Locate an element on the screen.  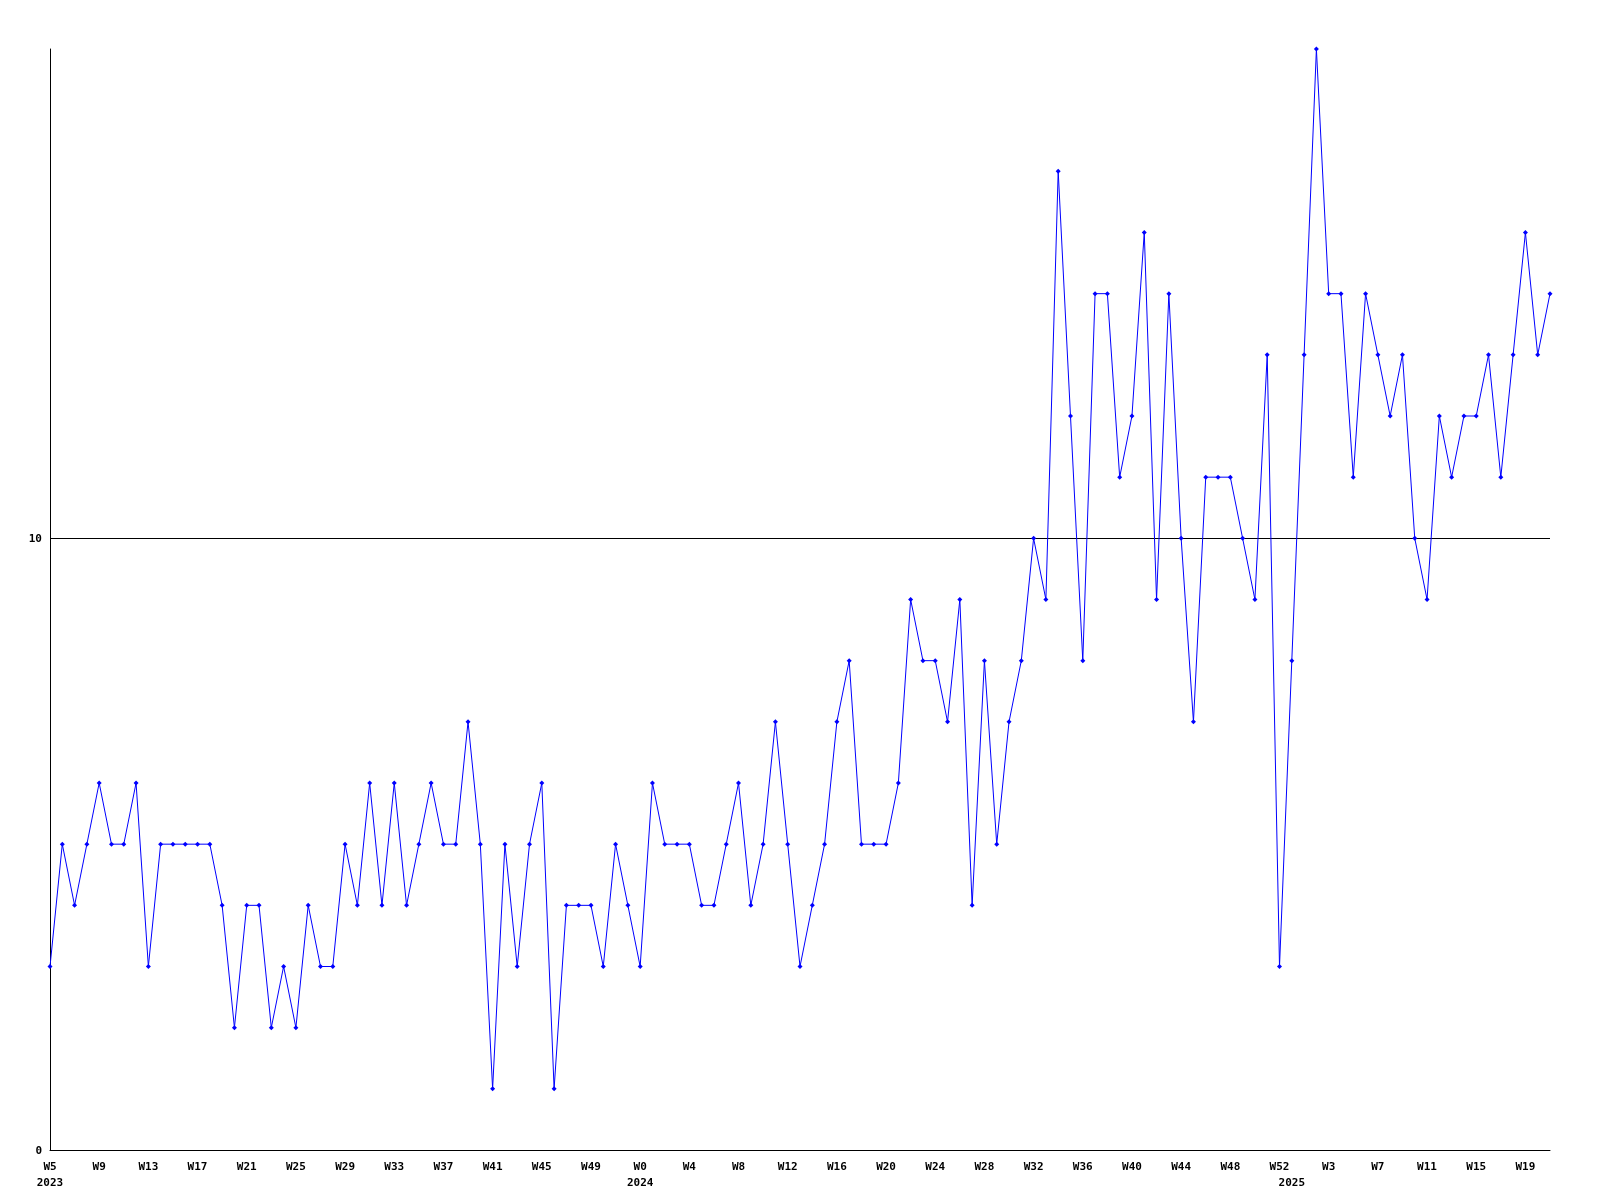
x-tick-label: W17 is located at coordinates (197, 1166).